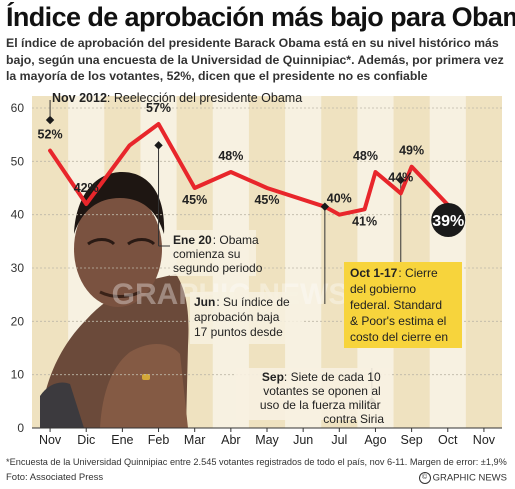  Describe the element at coordinates (273, 377) in the screenshot. I see `annotation-date: Sep` at that location.